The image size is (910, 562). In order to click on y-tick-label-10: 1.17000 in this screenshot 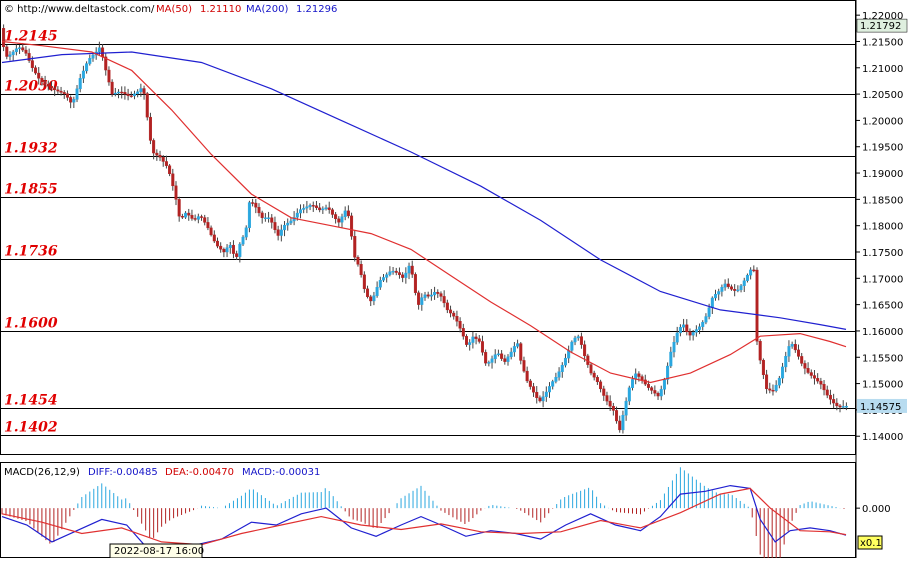, I will do `click(882, 279)`.